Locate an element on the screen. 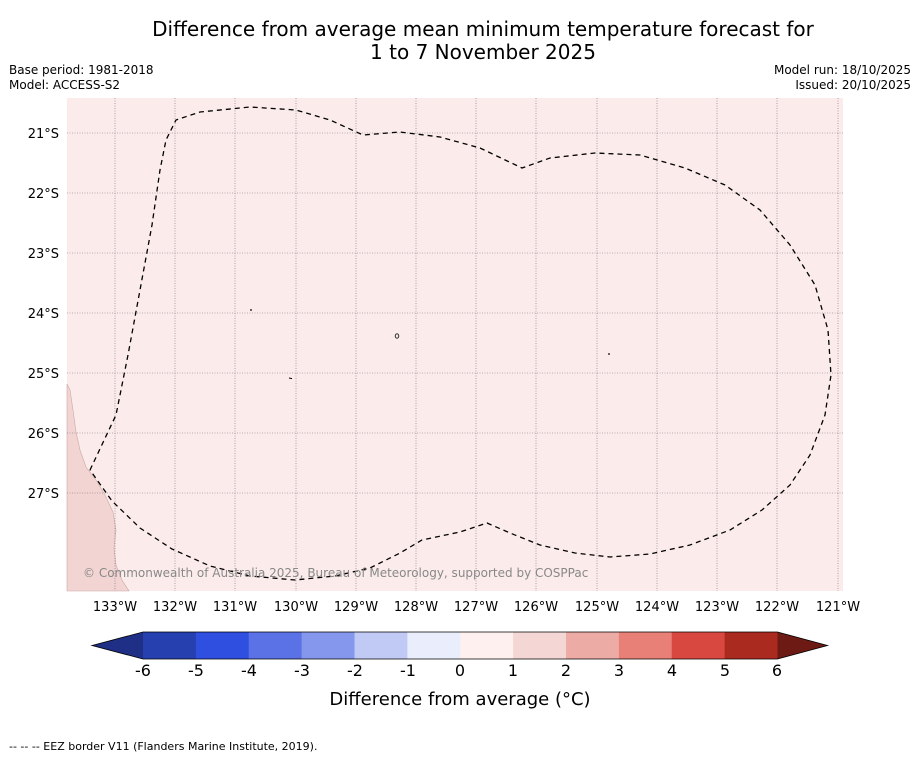 The height and width of the screenshot is (758, 919). lat-label: 21°S is located at coordinates (43, 134).